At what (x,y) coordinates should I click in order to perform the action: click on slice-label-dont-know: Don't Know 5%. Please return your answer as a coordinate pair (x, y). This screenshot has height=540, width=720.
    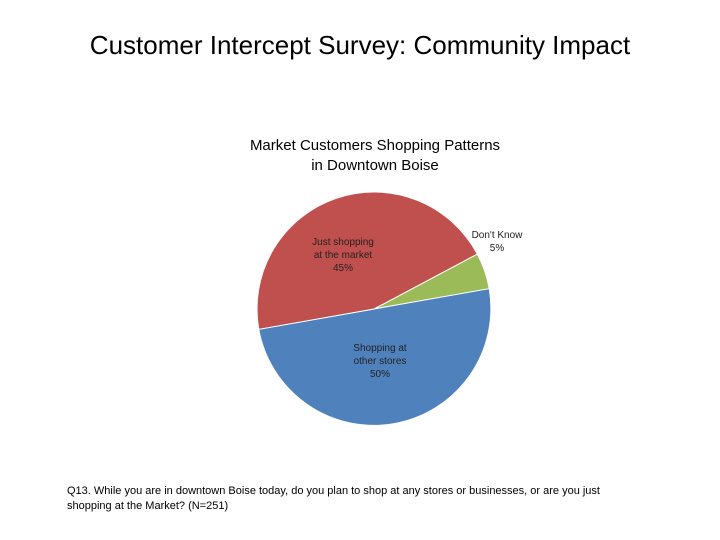
    Looking at the image, I should click on (497, 242).